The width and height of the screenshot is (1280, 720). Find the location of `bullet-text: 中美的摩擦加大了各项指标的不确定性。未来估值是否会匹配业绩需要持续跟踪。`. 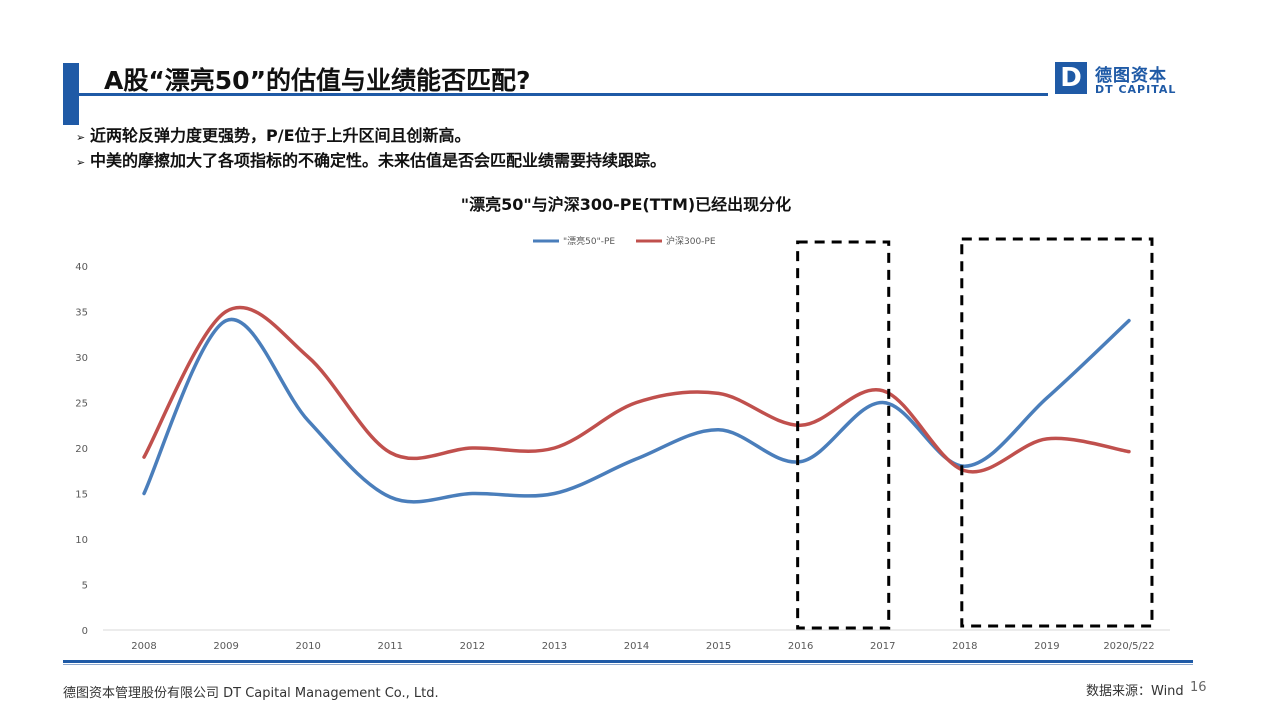

bullet-text: 中美的摩擦加大了各项指标的不确定性。未来估值是否会匹配业绩需要持续跟踪。 is located at coordinates (378, 160).